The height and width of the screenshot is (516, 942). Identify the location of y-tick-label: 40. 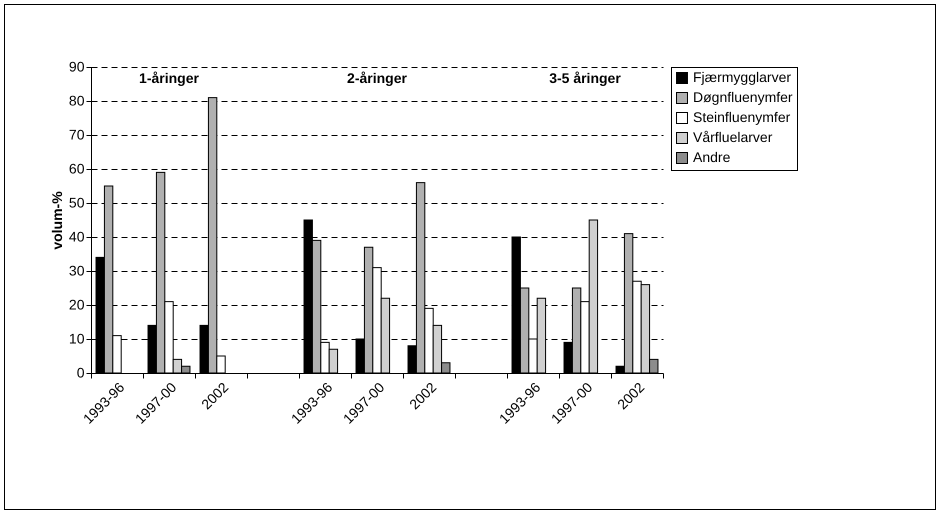
(76, 236).